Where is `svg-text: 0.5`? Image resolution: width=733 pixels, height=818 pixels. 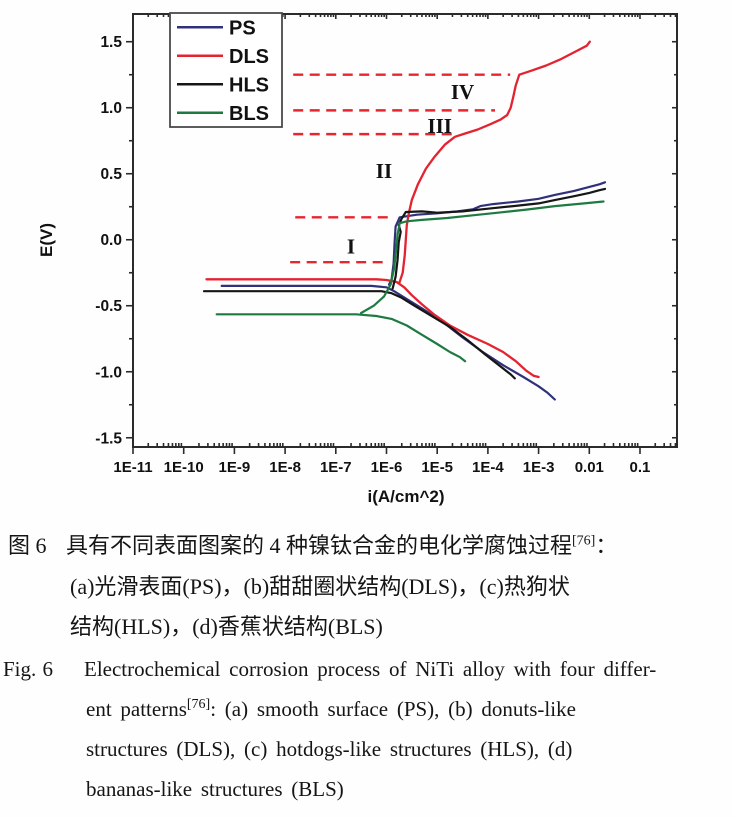 svg-text: 0.5 is located at coordinates (111, 174).